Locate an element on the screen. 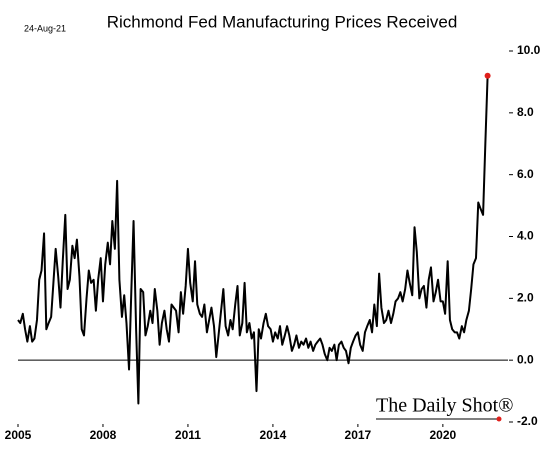 This screenshot has height=455, width=553. y-tick-label: -2.0 is located at coordinates (527, 421).